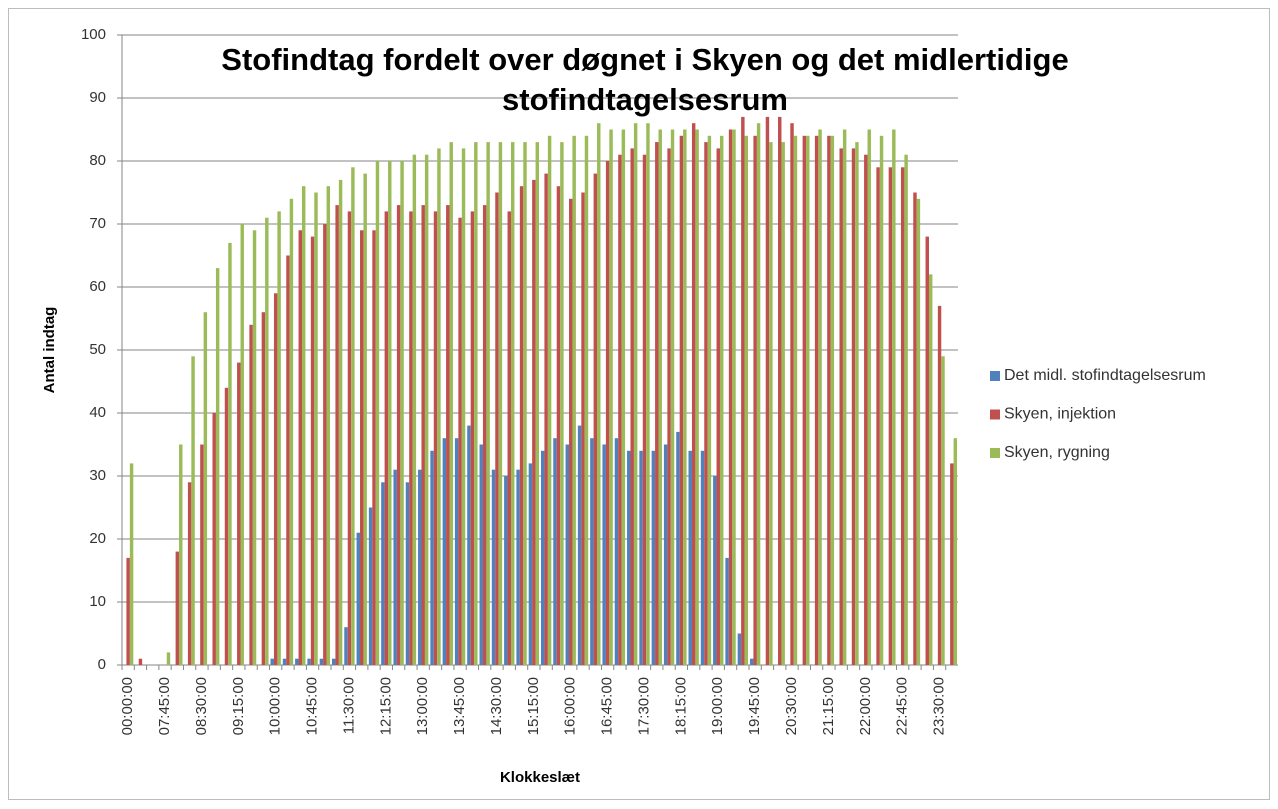 The width and height of the screenshot is (1278, 809). Describe the element at coordinates (97, 160) in the screenshot. I see `y-tick-label: 80` at that location.